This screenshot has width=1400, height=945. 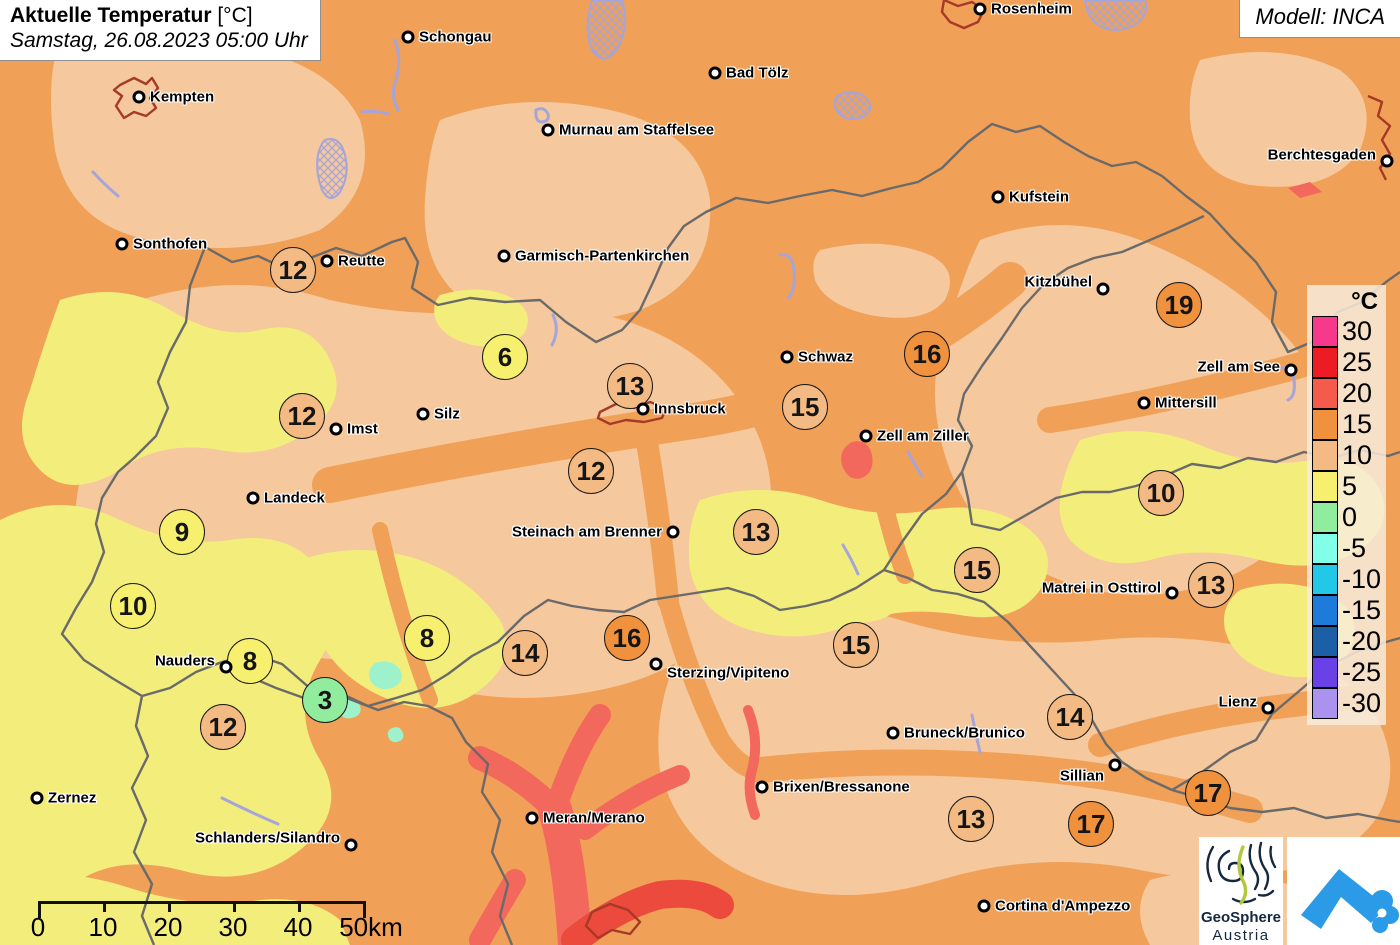 I want to click on legend-entry: 10, so click(x=1346, y=455).